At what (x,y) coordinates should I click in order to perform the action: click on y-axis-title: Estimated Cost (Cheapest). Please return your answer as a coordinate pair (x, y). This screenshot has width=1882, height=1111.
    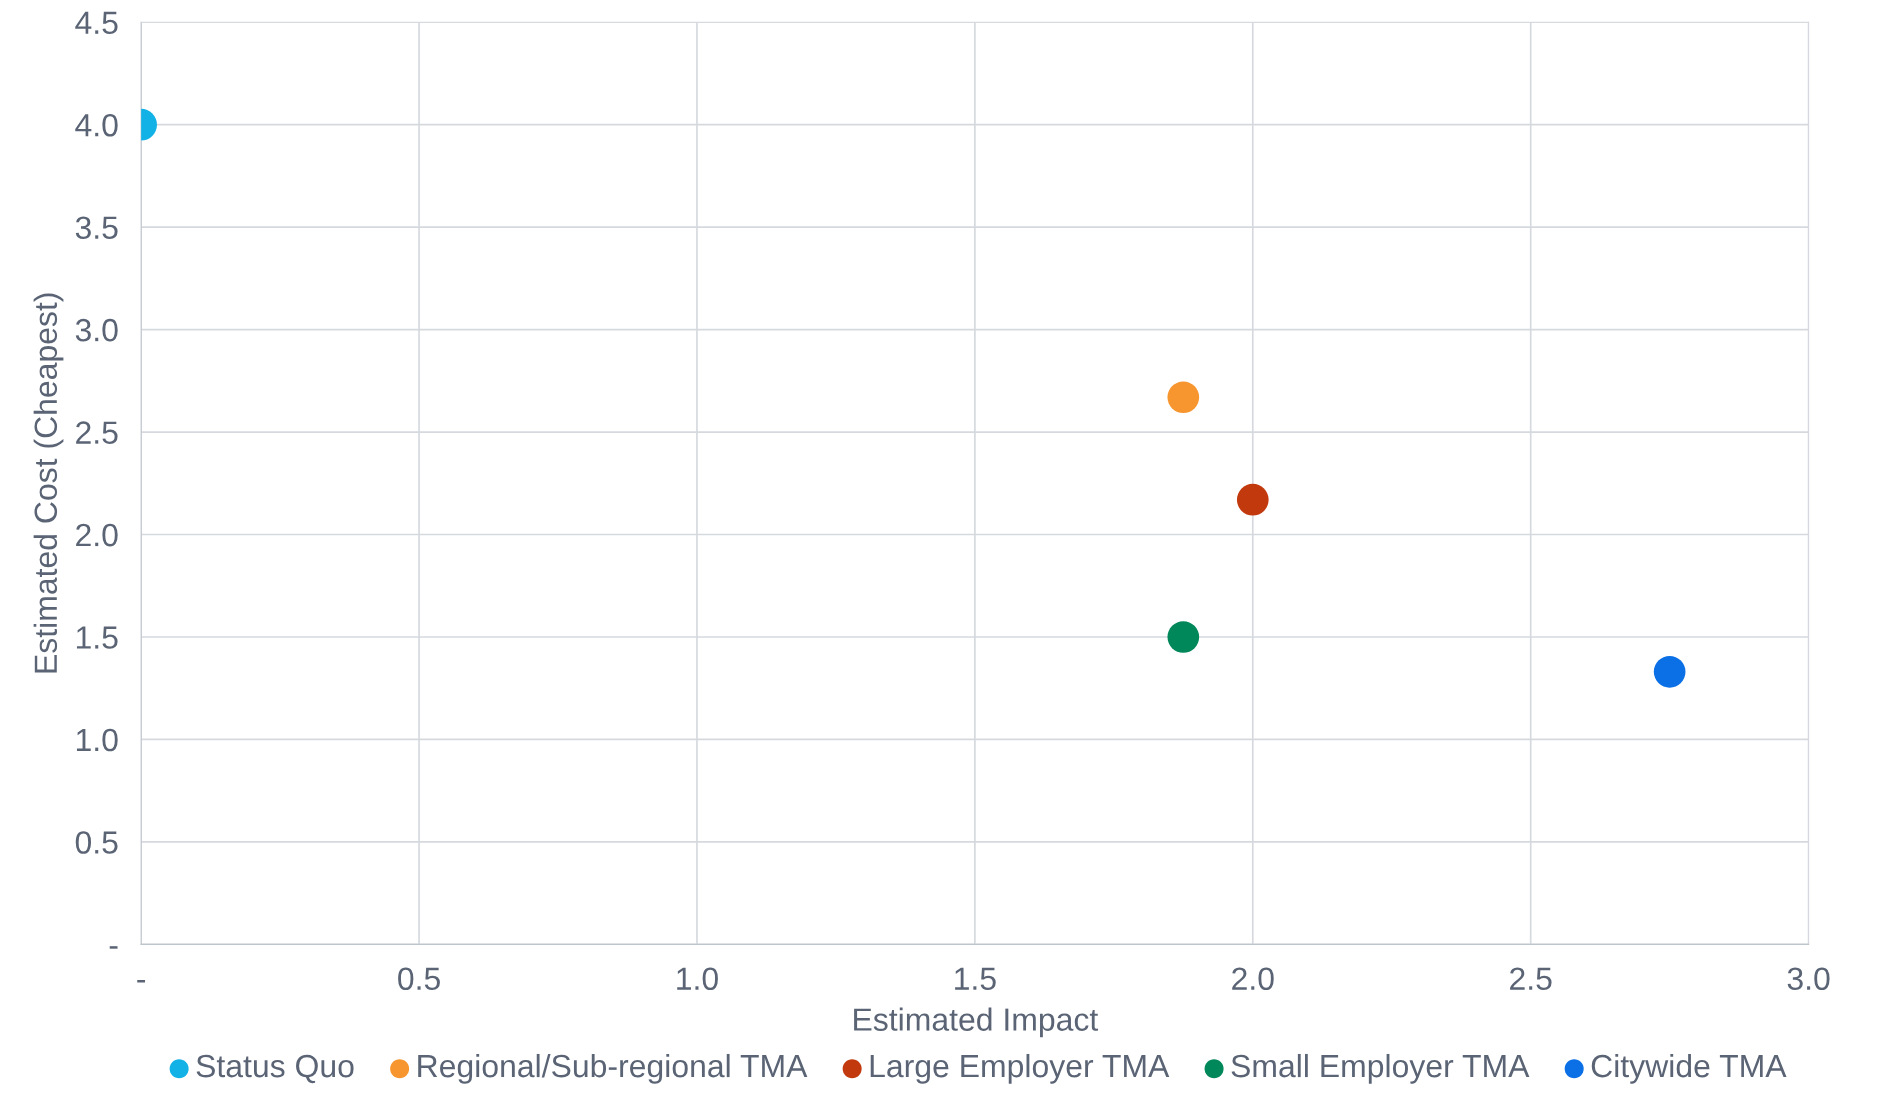
    Looking at the image, I should click on (48, 483).